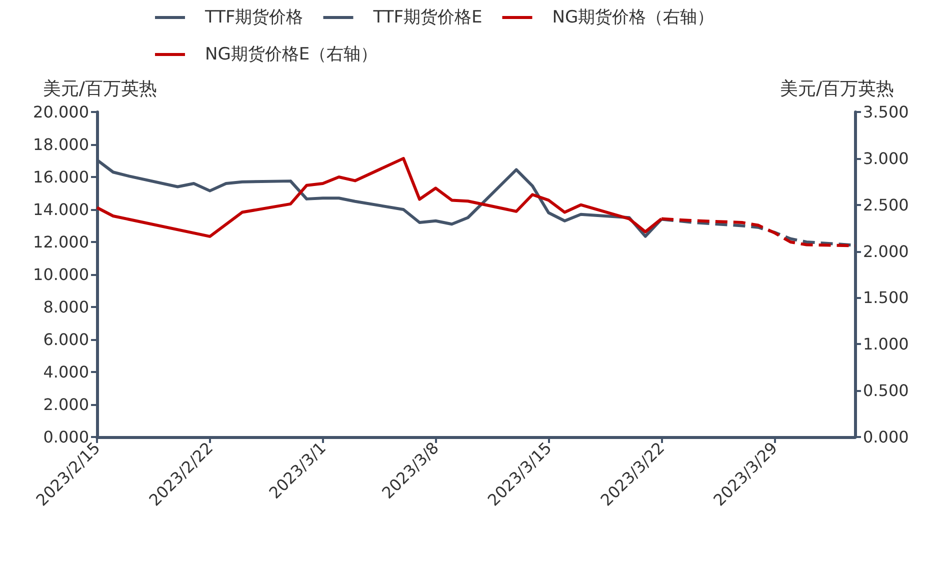  What do you see at coordinates (61, 209) in the screenshot?
I see `y-tick-label: 14.000` at bounding box center [61, 209].